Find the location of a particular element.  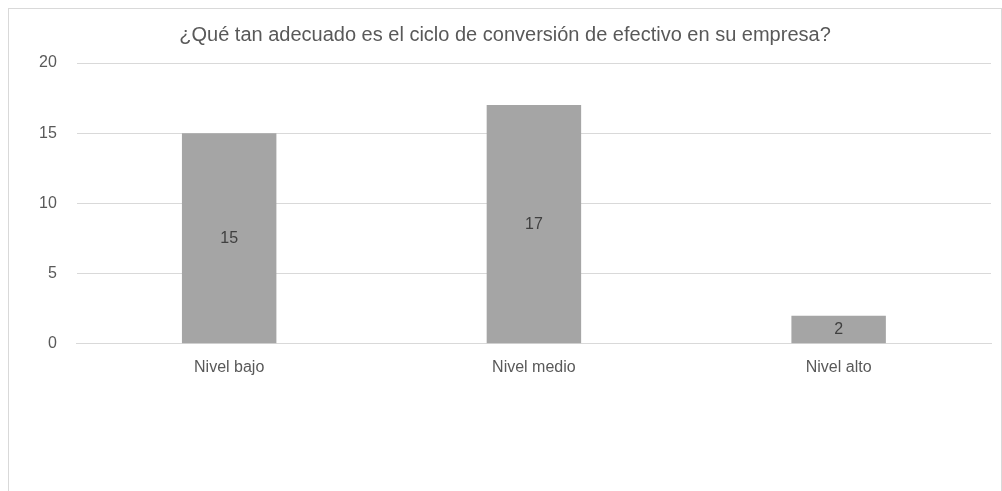

data-label: 15 is located at coordinates (229, 237).